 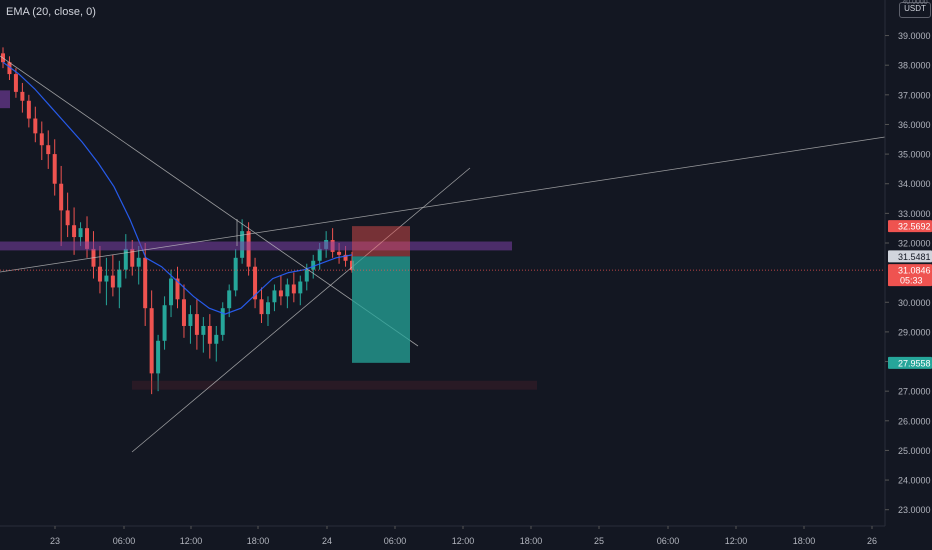 I want to click on price-tick-label: 37.0000, so click(x=914, y=95).